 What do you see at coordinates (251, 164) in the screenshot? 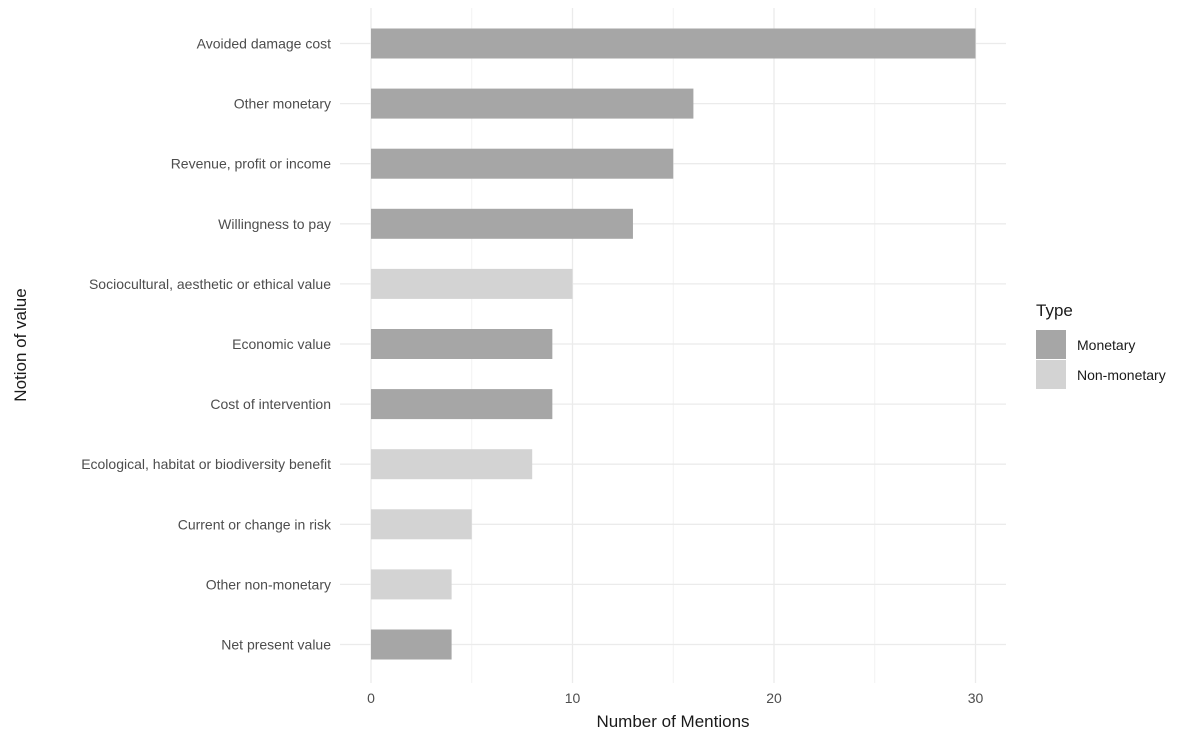
I see `category-label: Revenue, profit or income` at bounding box center [251, 164].